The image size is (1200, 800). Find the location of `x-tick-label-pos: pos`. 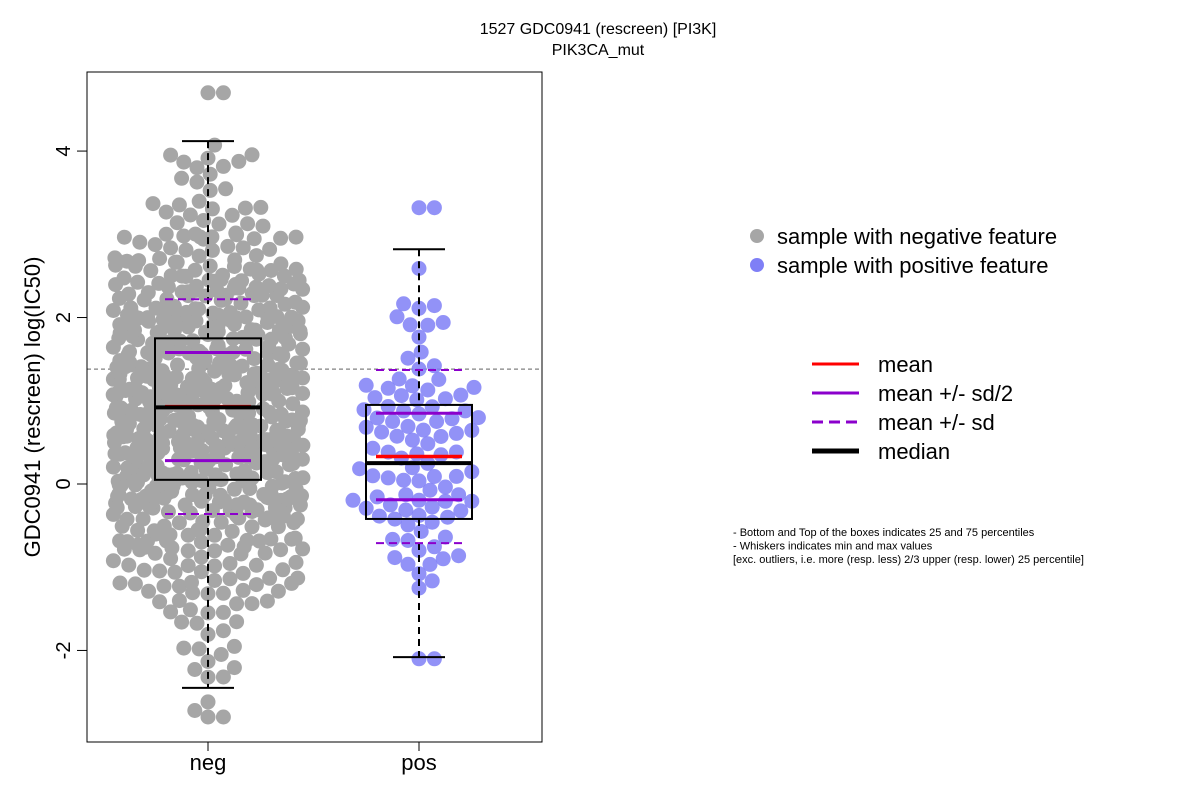

x-tick-label-pos: pos is located at coordinates (418, 762).